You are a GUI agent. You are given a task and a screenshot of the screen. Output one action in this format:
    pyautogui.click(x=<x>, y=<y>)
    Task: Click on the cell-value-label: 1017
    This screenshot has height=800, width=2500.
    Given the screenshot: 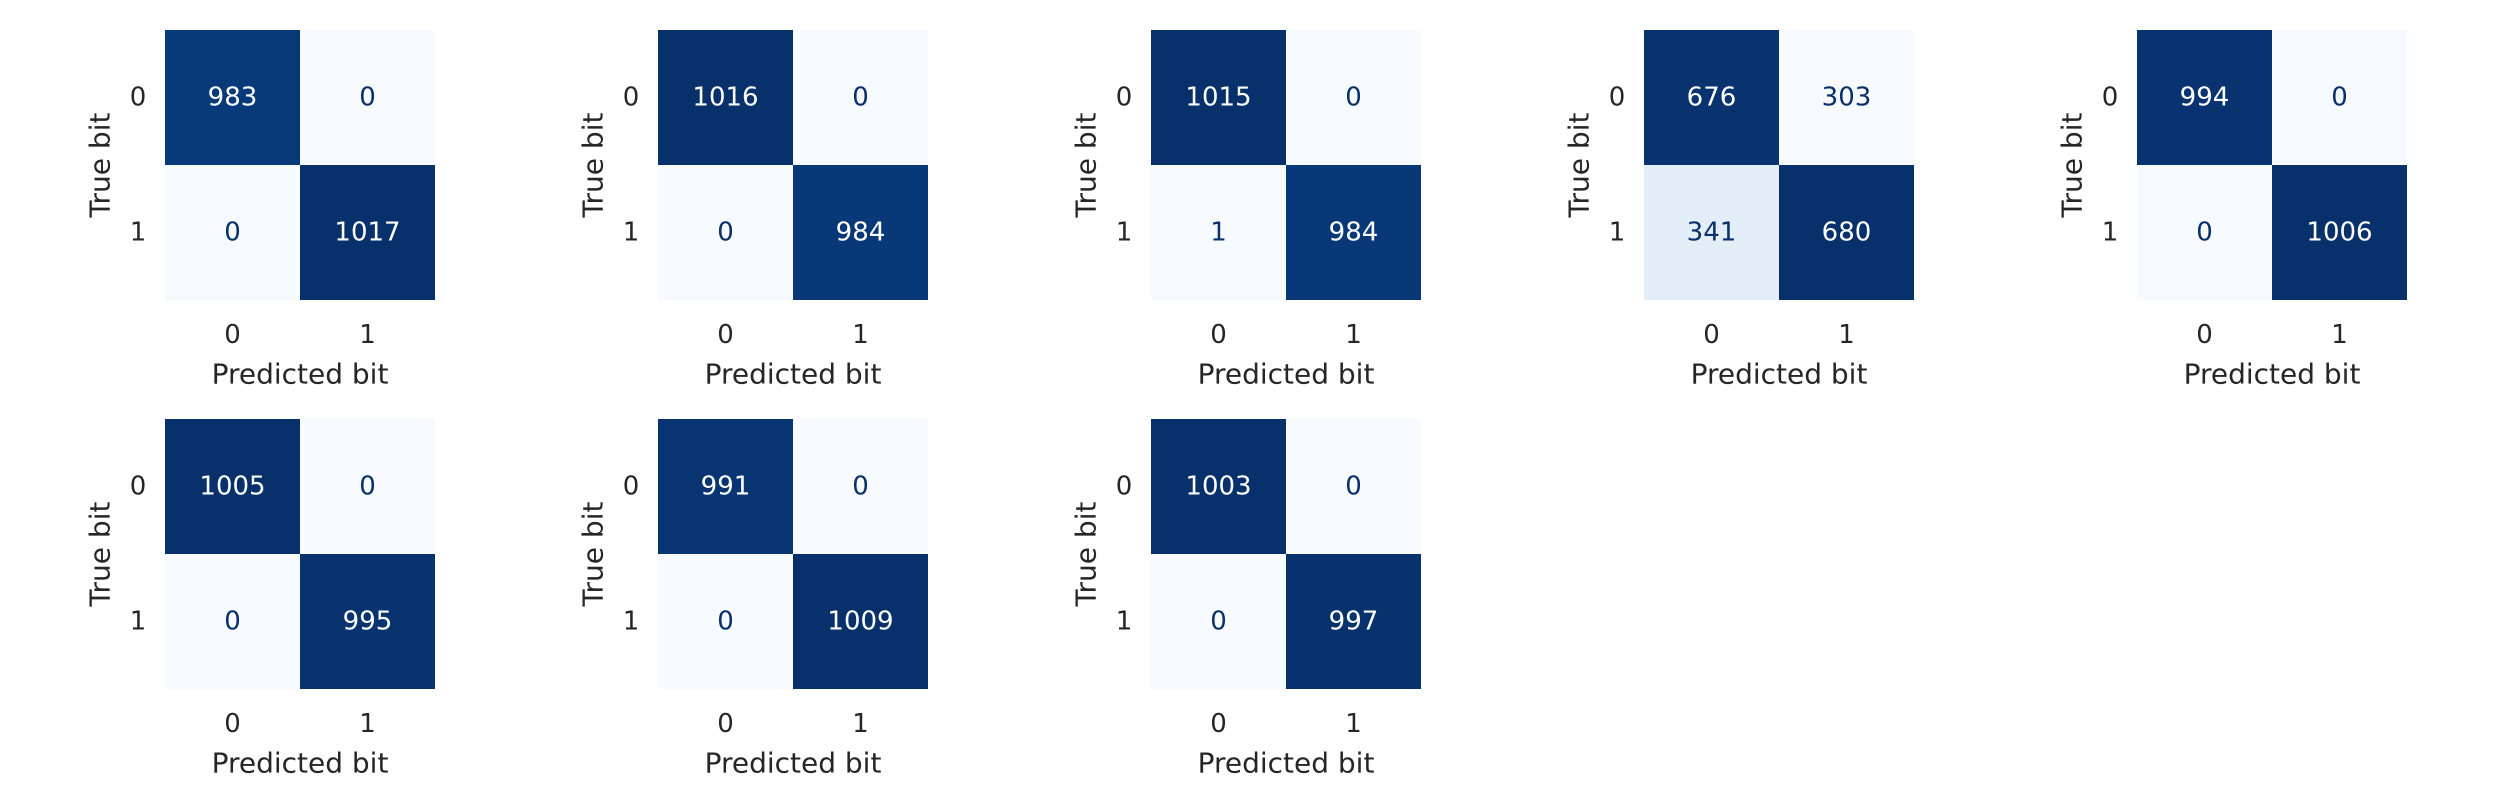 What is the action you would take?
    pyautogui.click(x=367, y=233)
    